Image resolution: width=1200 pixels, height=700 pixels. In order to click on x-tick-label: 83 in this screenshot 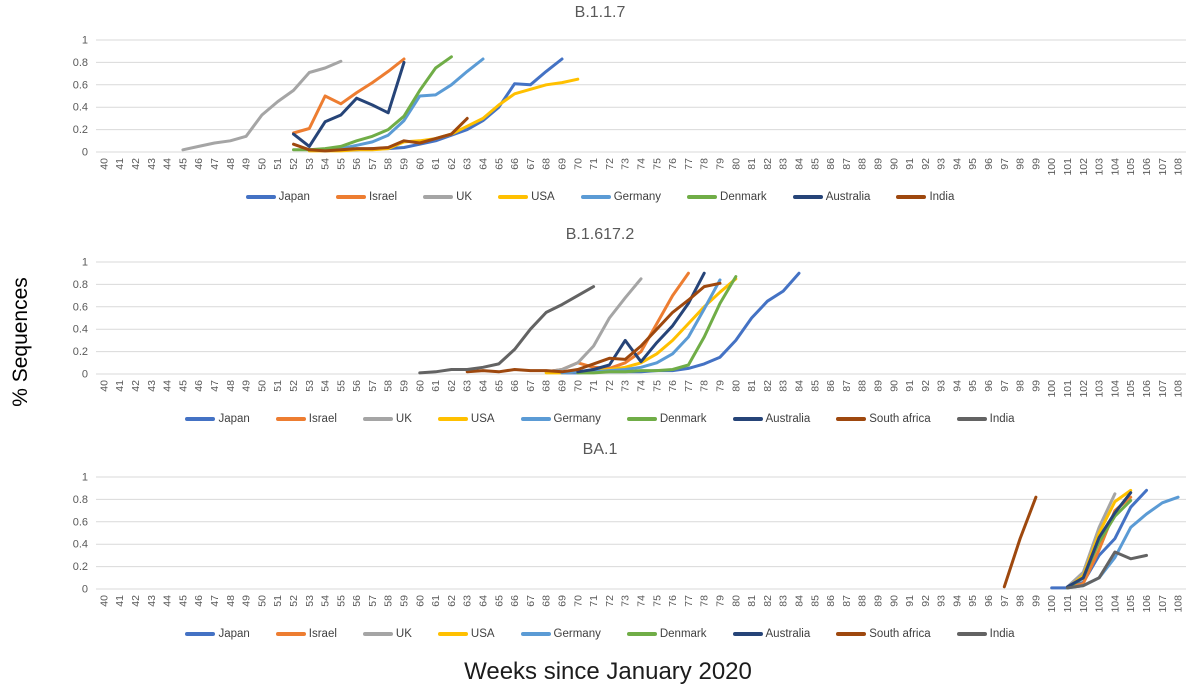, I will do `click(784, 386)`.